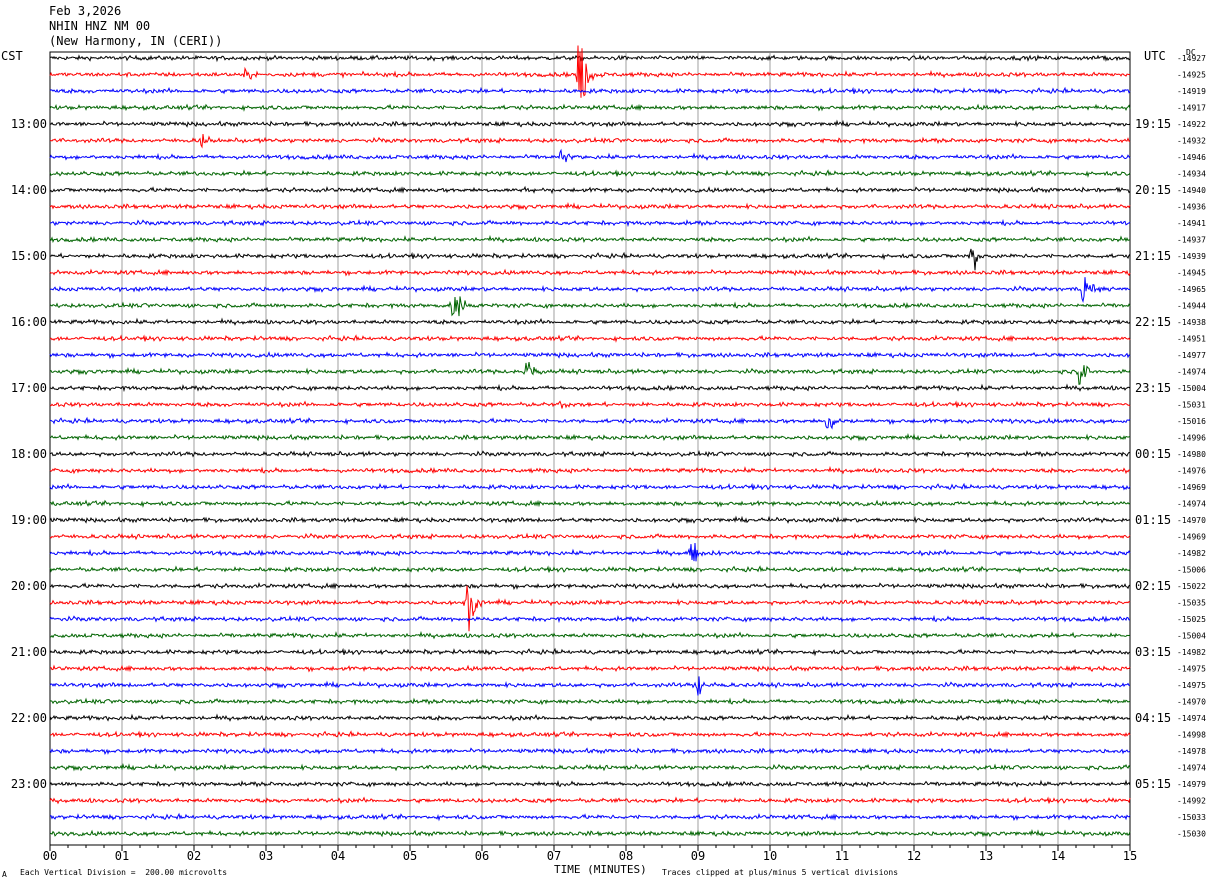 The width and height of the screenshot is (1210, 886). I want to click on x-tick-label: 03, so click(266, 856).